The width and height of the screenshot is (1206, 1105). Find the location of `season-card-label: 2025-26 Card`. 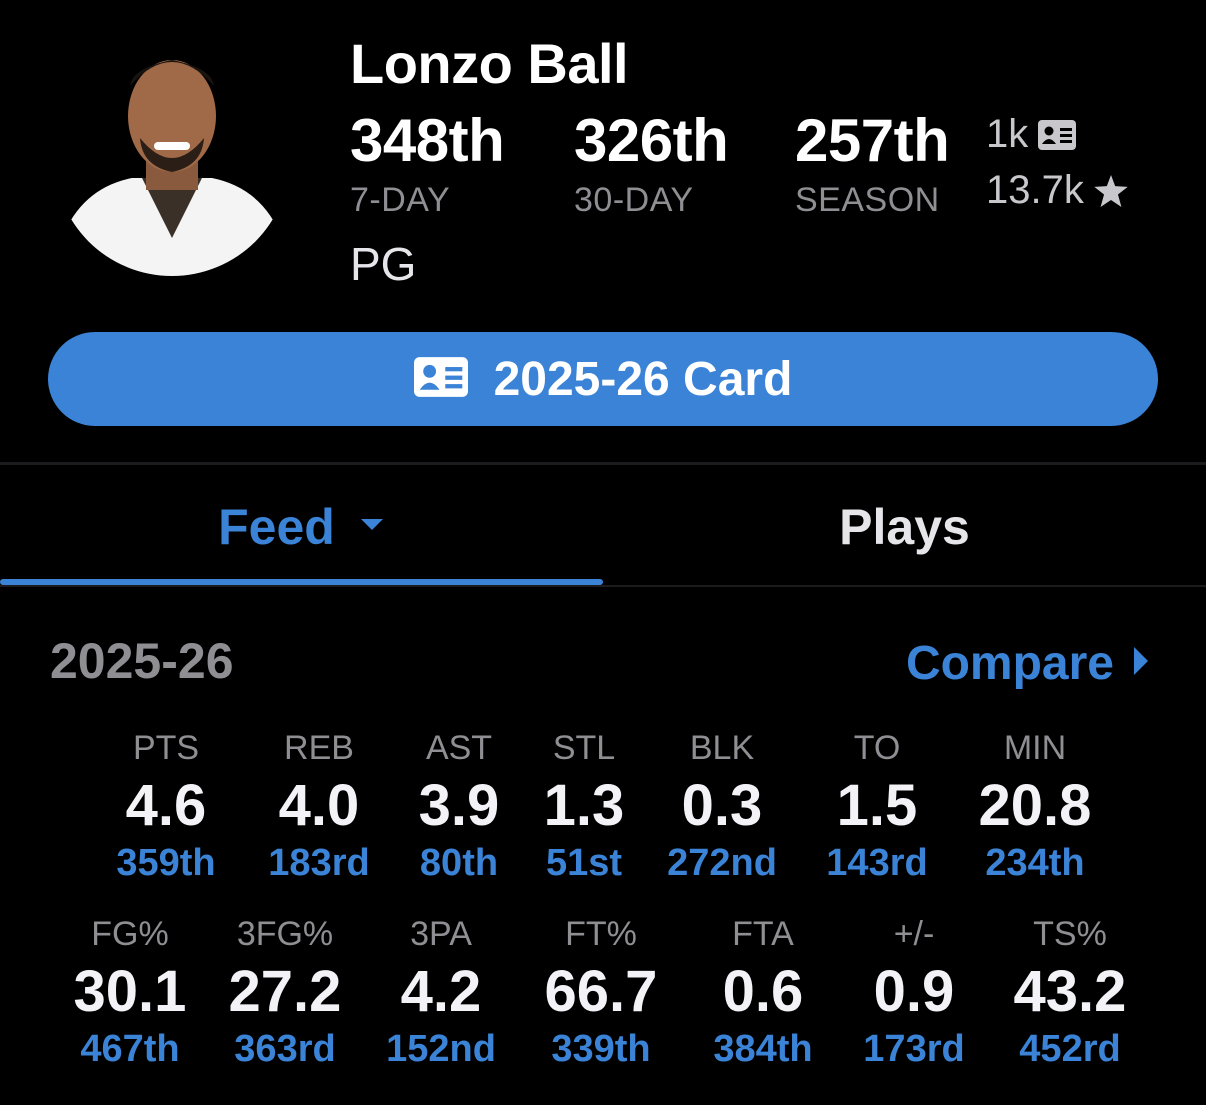

season-card-label: 2025-26 Card is located at coordinates (643, 379).